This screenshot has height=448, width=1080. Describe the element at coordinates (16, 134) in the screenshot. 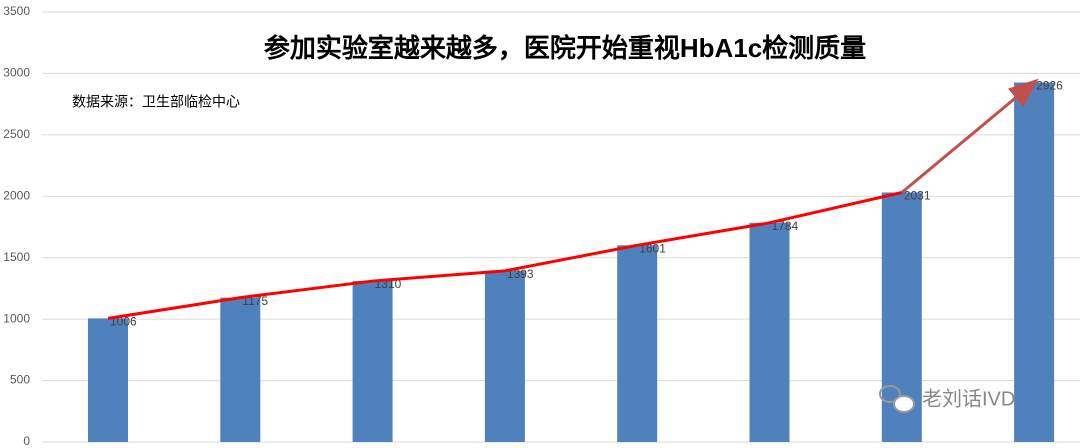

I see `y-tick-label: 2500` at that location.